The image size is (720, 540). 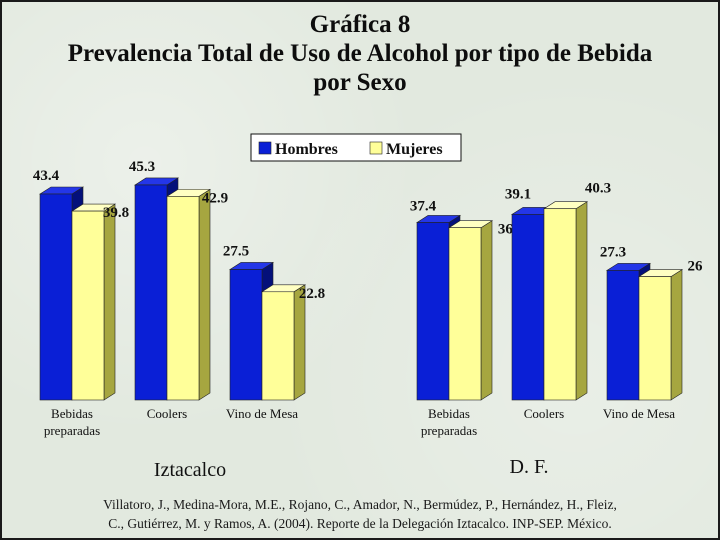 What do you see at coordinates (433, 311) in the screenshot?
I see `panel-2-bar-hombres-1-front` at bounding box center [433, 311].